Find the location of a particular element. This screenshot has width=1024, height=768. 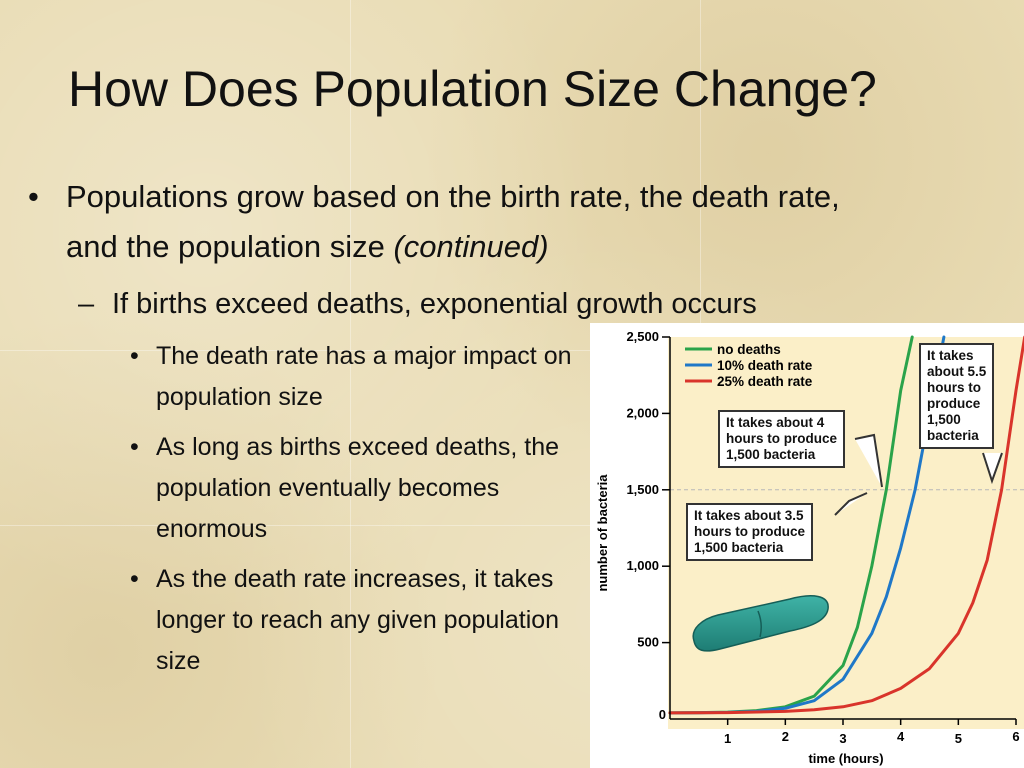

bacterium-division-line is located at coordinates (760, 624).